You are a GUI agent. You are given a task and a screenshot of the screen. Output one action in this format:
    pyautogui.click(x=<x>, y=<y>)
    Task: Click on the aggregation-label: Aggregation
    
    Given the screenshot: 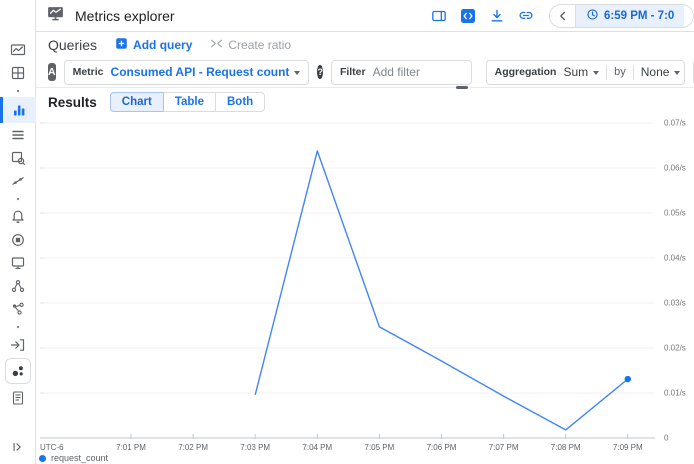 What is the action you would take?
    pyautogui.click(x=525, y=72)
    